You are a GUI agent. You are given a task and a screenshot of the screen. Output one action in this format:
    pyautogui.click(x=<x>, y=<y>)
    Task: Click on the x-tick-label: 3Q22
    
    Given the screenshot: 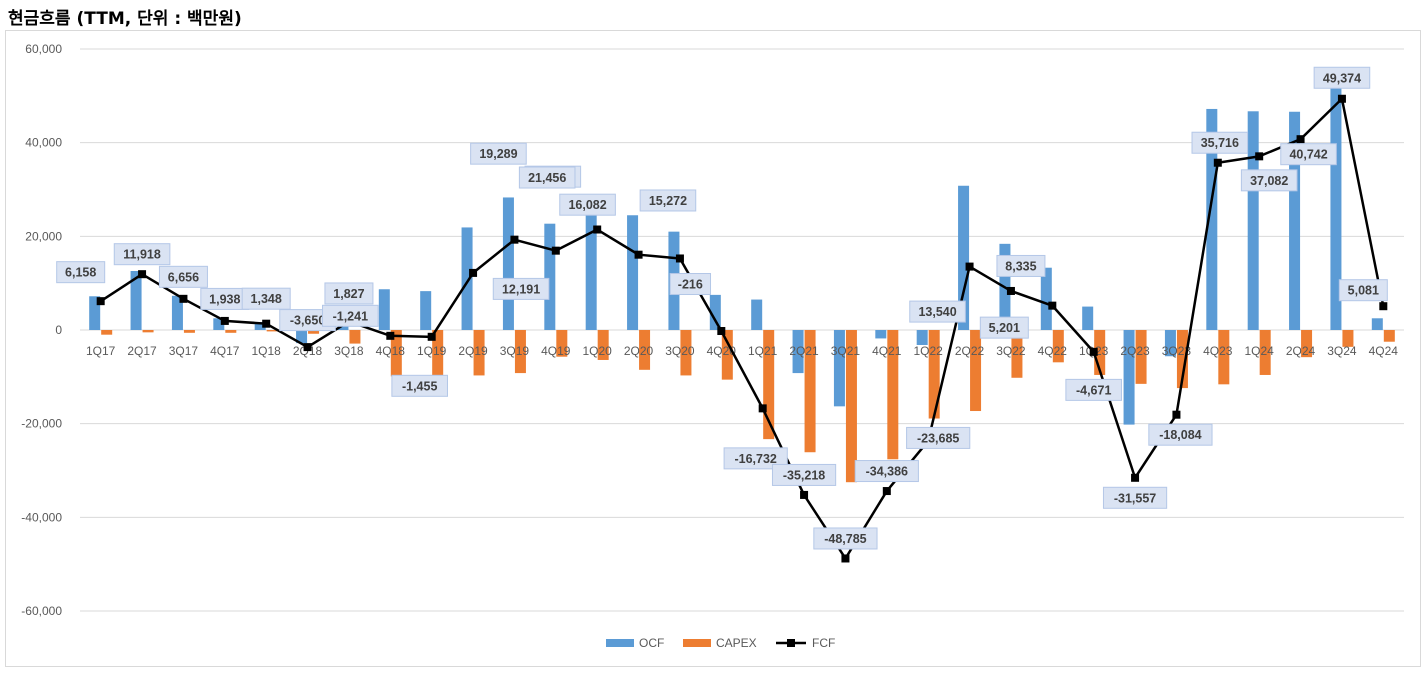 What is the action you would take?
    pyautogui.click(x=1011, y=351)
    